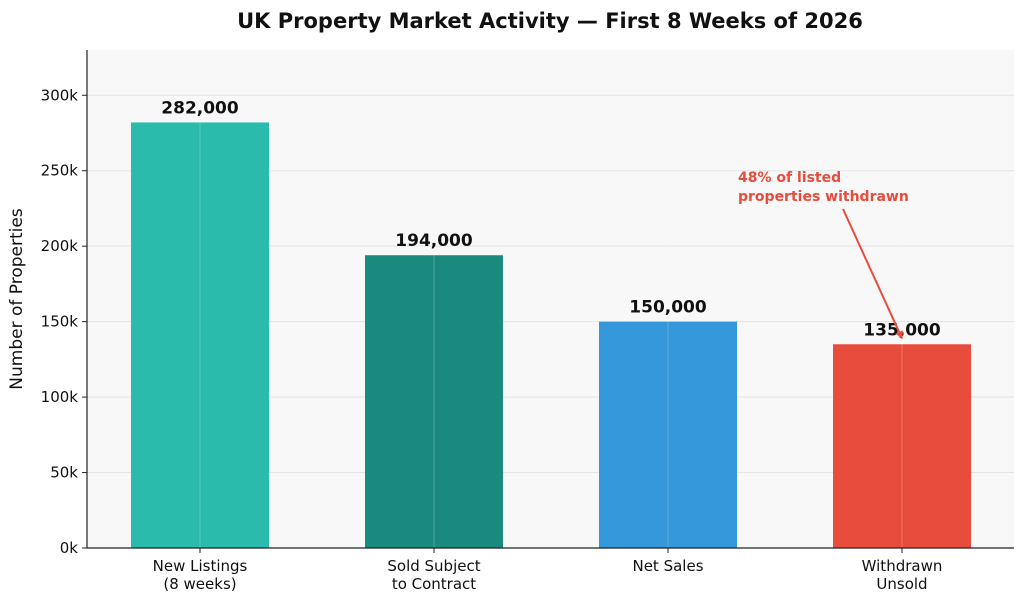  I want to click on value-label: 194,000, so click(434, 241).